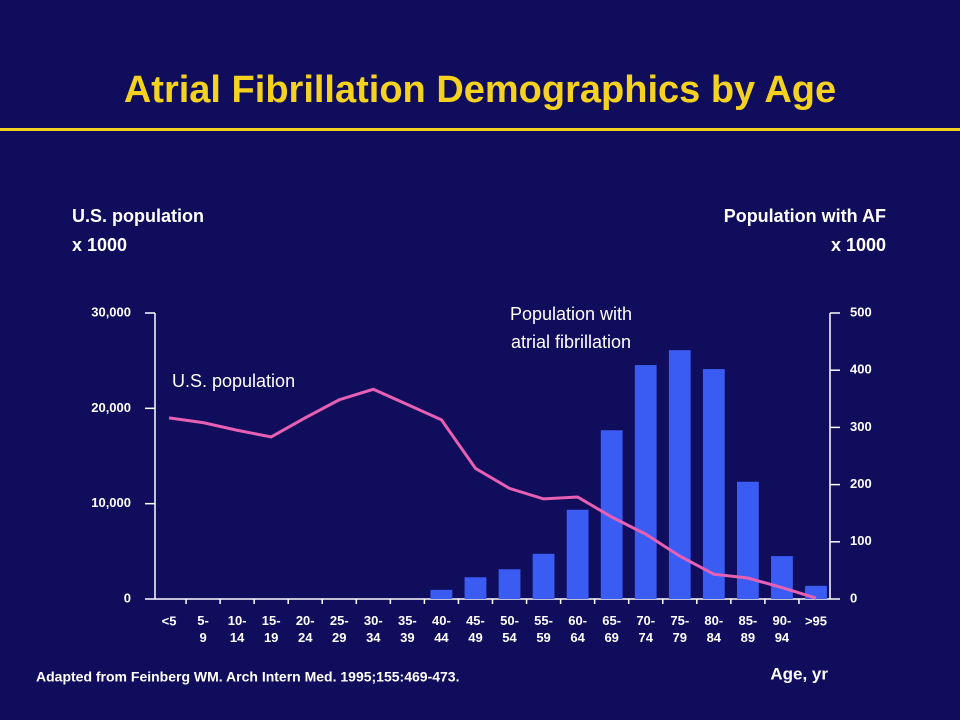 This screenshot has height=720, width=960. What do you see at coordinates (571, 314) in the screenshot?
I see `annotation: Population with` at bounding box center [571, 314].